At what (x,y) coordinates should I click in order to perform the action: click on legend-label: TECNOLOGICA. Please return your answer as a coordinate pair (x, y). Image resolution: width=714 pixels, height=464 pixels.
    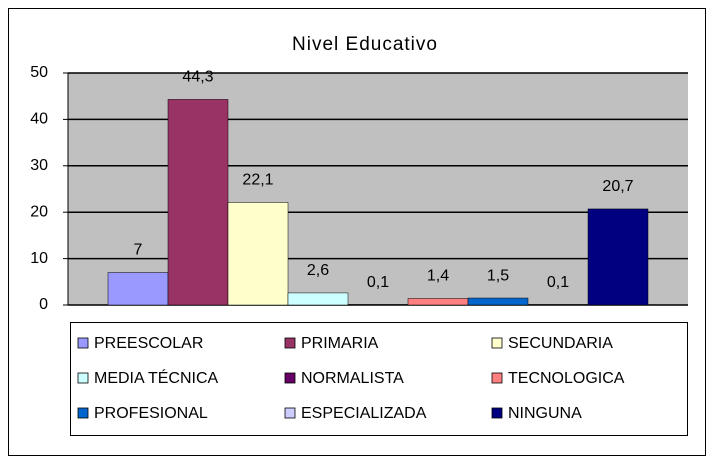
    Looking at the image, I should click on (566, 378).